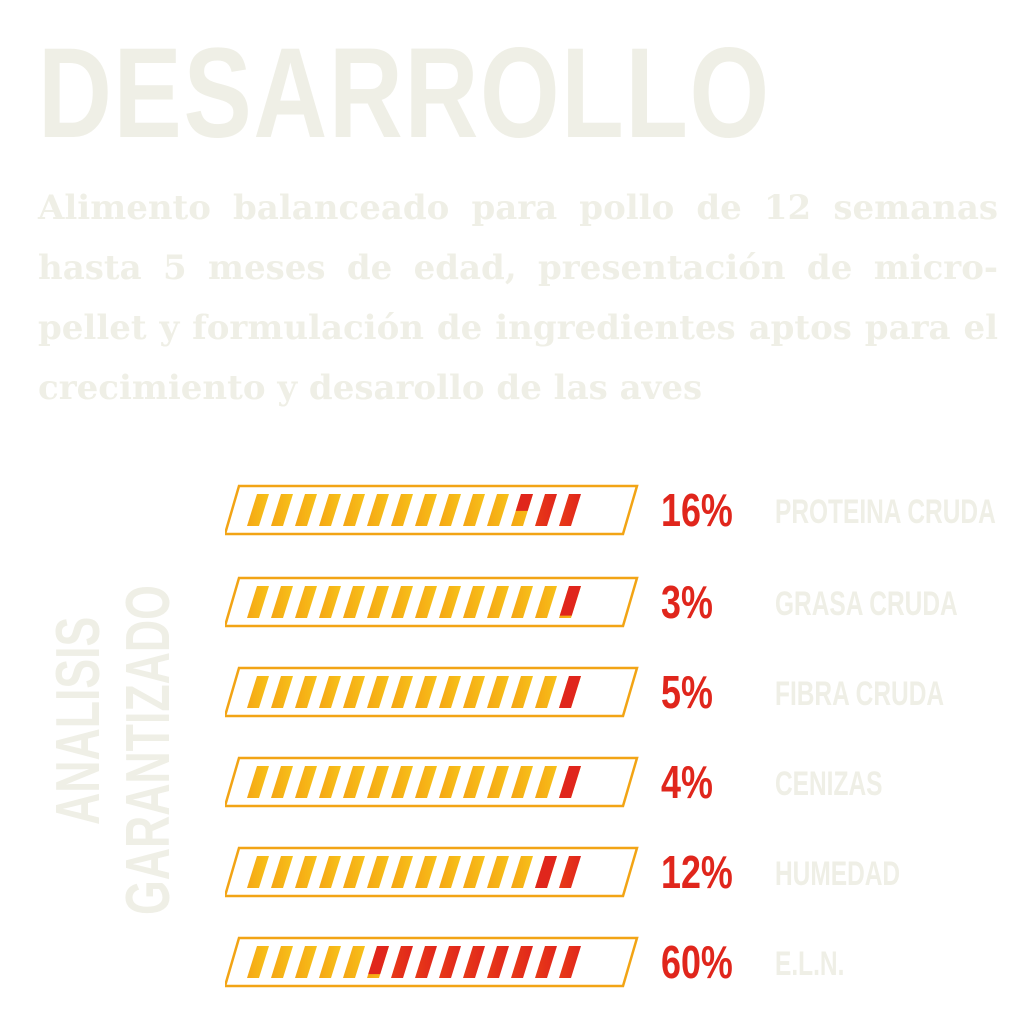 This screenshot has width=1024, height=1024. What do you see at coordinates (838, 874) in the screenshot?
I see `analysis-label: HUMEDAD` at bounding box center [838, 874].